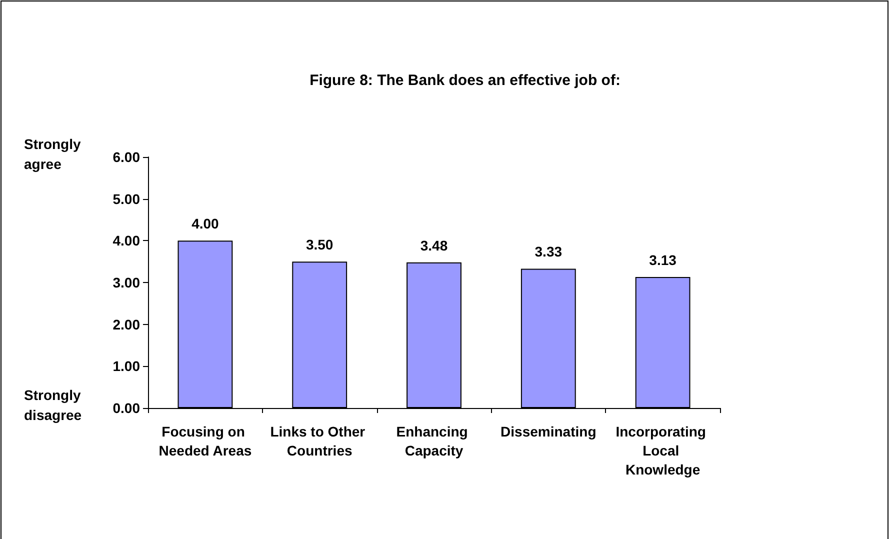 The image size is (890, 539). What do you see at coordinates (663, 260) in the screenshot?
I see `data-label: 3.13` at bounding box center [663, 260].